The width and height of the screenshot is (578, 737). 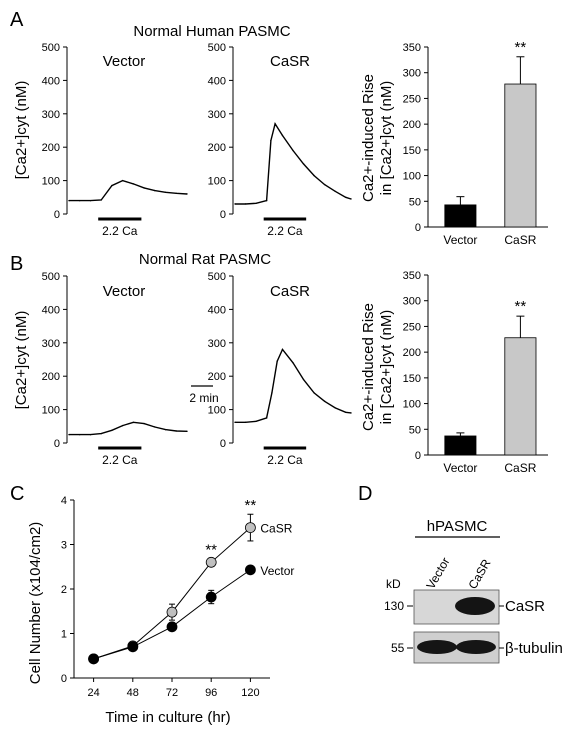 I want to click on panel-a-vector-trace-chart: 0 100 200 300 400 500 2.2 Ca, so click(x=115, y=140).